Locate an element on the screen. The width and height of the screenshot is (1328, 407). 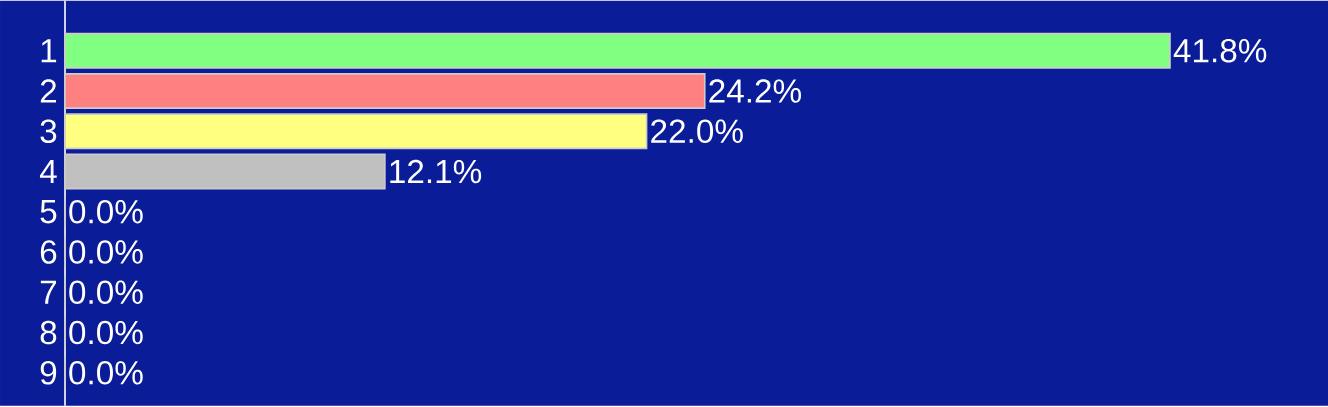
y-tick-label: 8 is located at coordinates (48, 332).